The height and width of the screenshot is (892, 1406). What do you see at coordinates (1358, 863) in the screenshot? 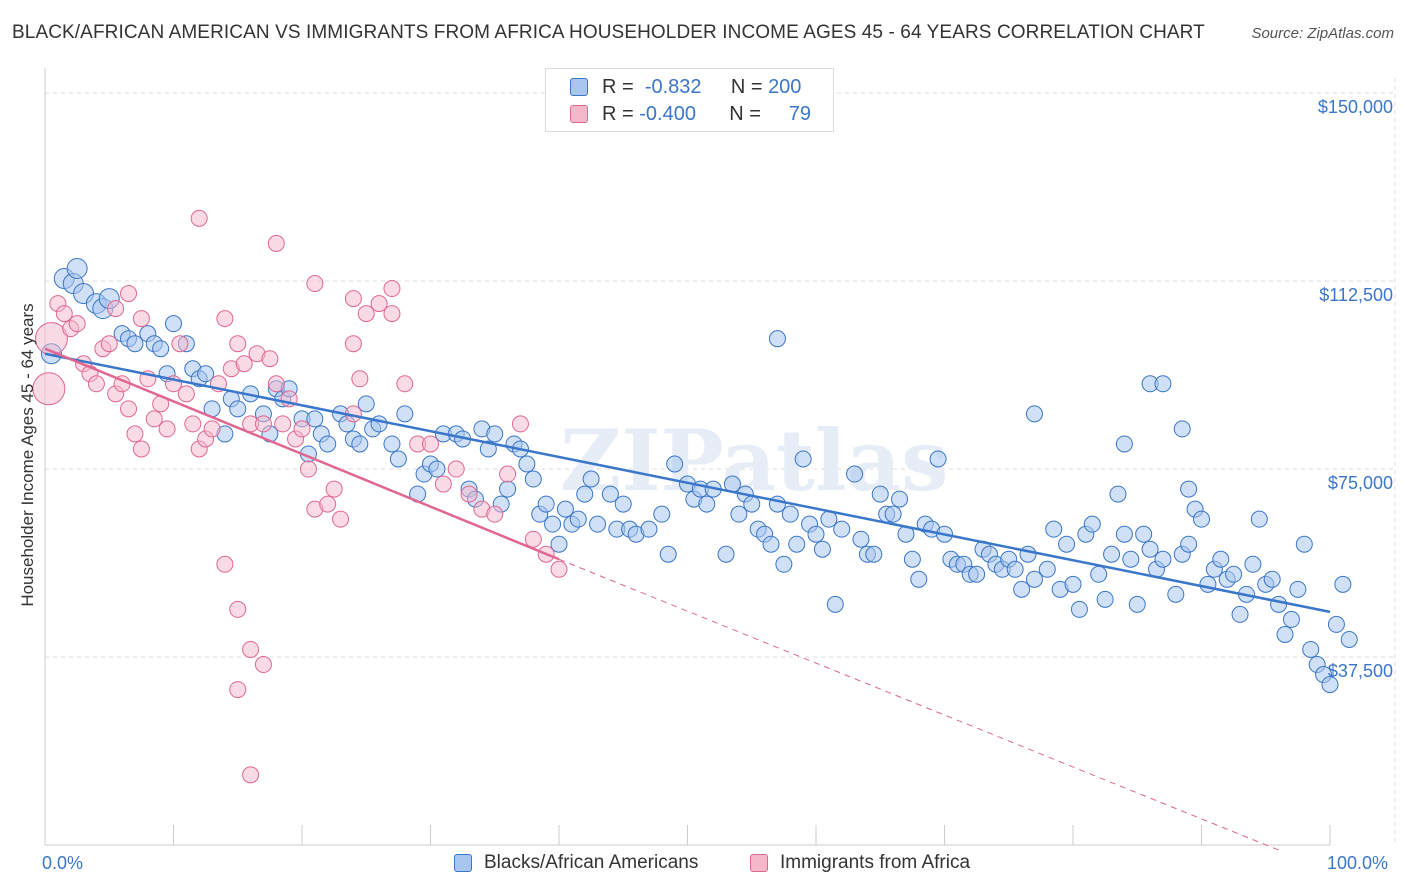
I see `x-tick-max: 100.0%` at bounding box center [1358, 863].